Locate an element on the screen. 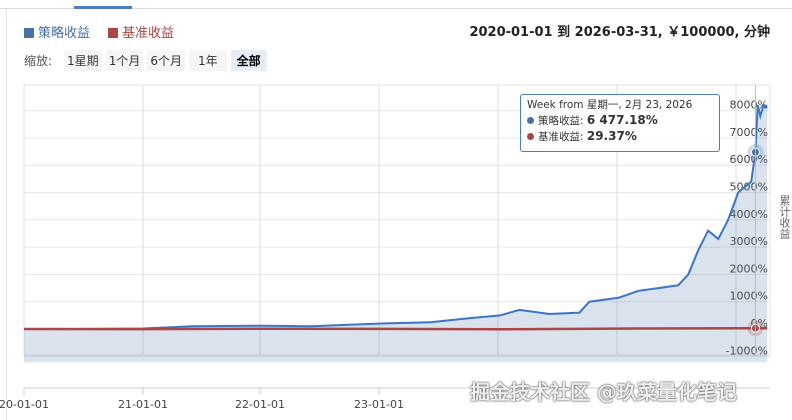  x-tick-label: 21-01-01 is located at coordinates (143, 404).